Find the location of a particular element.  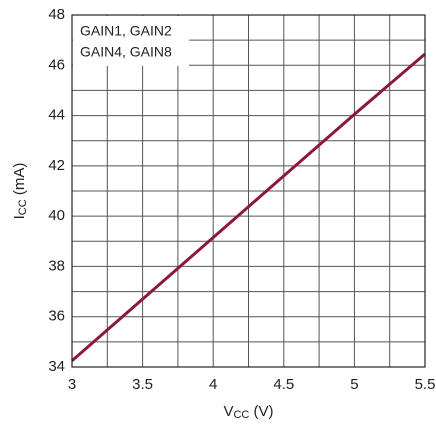

x-axis-label-part: CC is located at coordinates (241, 415).